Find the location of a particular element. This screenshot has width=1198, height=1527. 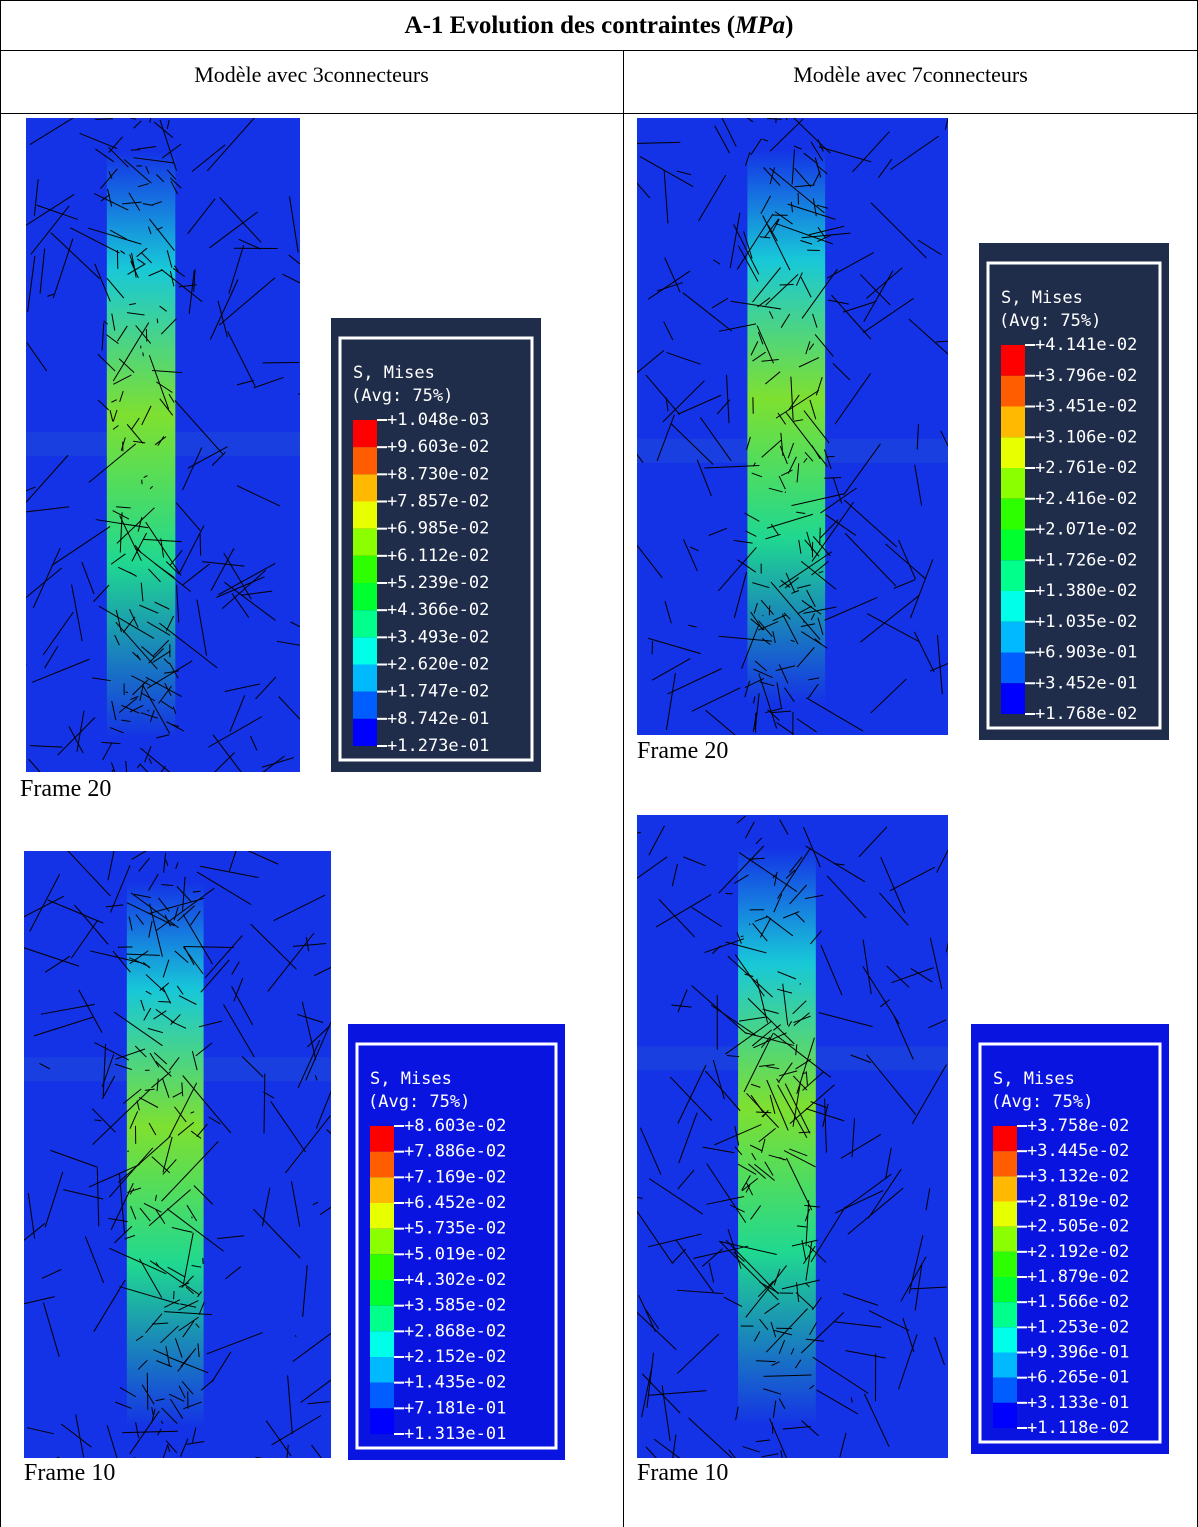

legend-value: +6.265e-01 is located at coordinates (1078, 1378).